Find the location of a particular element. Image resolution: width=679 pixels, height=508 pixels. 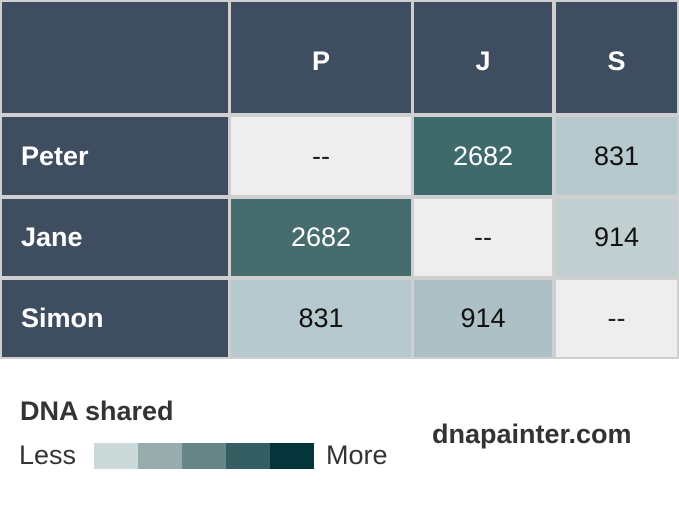

column-header: S is located at coordinates (616, 57).